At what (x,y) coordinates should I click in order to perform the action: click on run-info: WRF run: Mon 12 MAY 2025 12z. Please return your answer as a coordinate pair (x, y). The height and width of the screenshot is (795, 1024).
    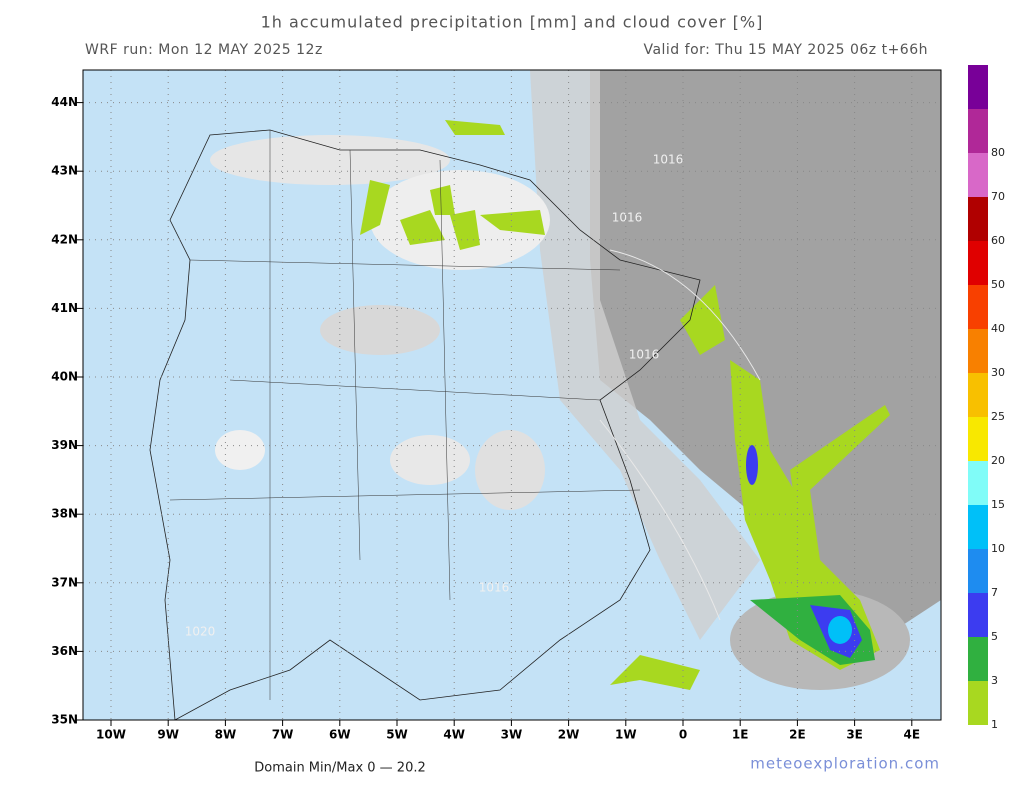
    Looking at the image, I should click on (204, 50).